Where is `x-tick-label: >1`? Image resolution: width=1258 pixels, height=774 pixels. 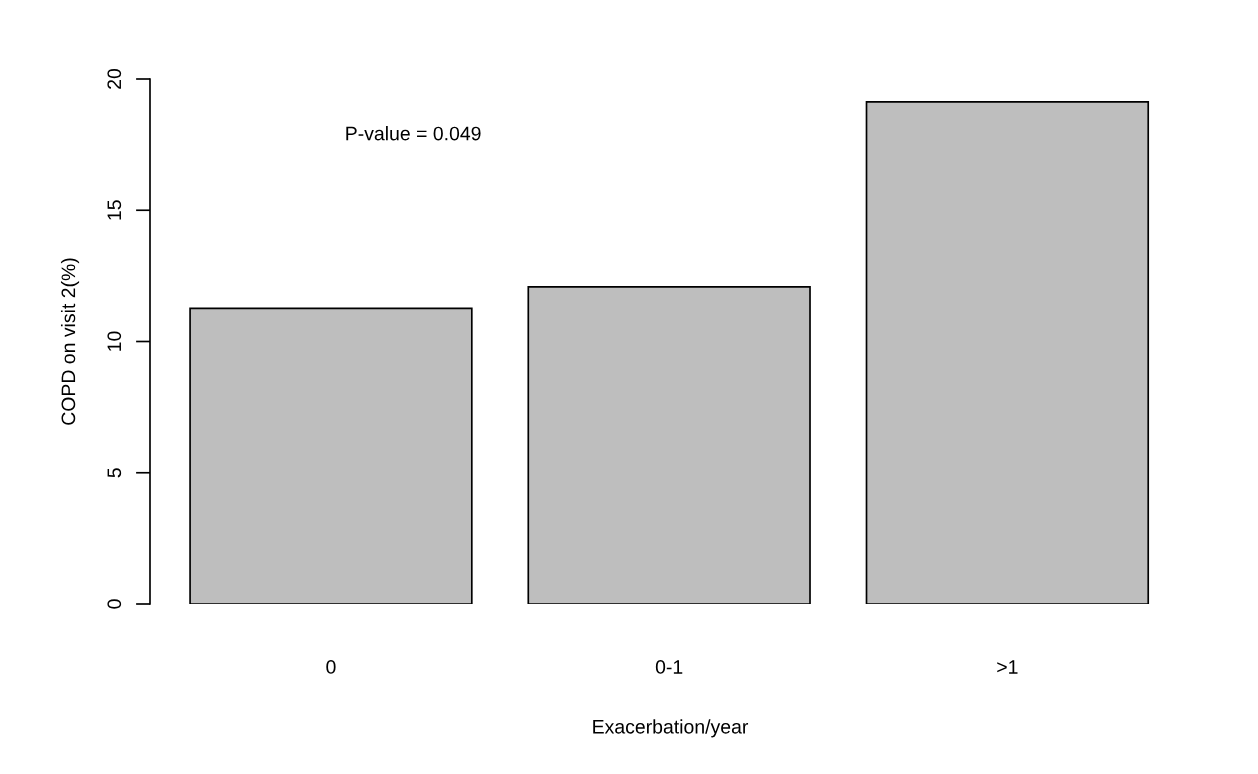 x-tick-label: >1 is located at coordinates (1007, 667).